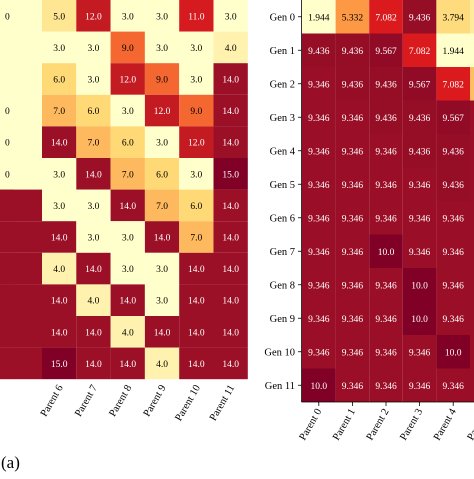  What do you see at coordinates (282, 286) in the screenshot?
I see `y-tick-label: Gen 8` at bounding box center [282, 286].